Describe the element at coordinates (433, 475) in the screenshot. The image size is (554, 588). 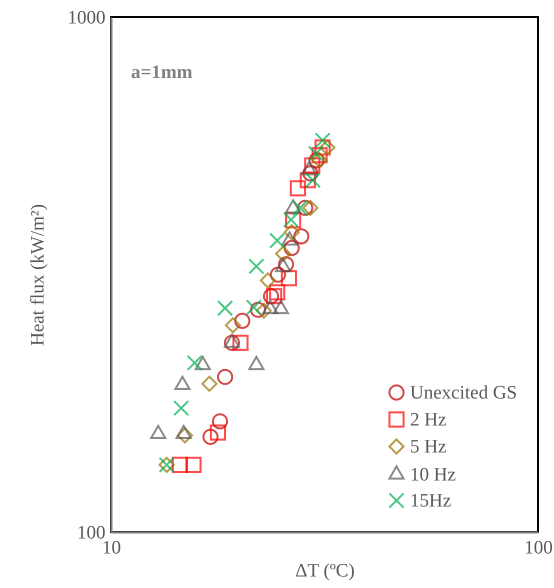
I see `legend-label: 10 Hz` at that location.